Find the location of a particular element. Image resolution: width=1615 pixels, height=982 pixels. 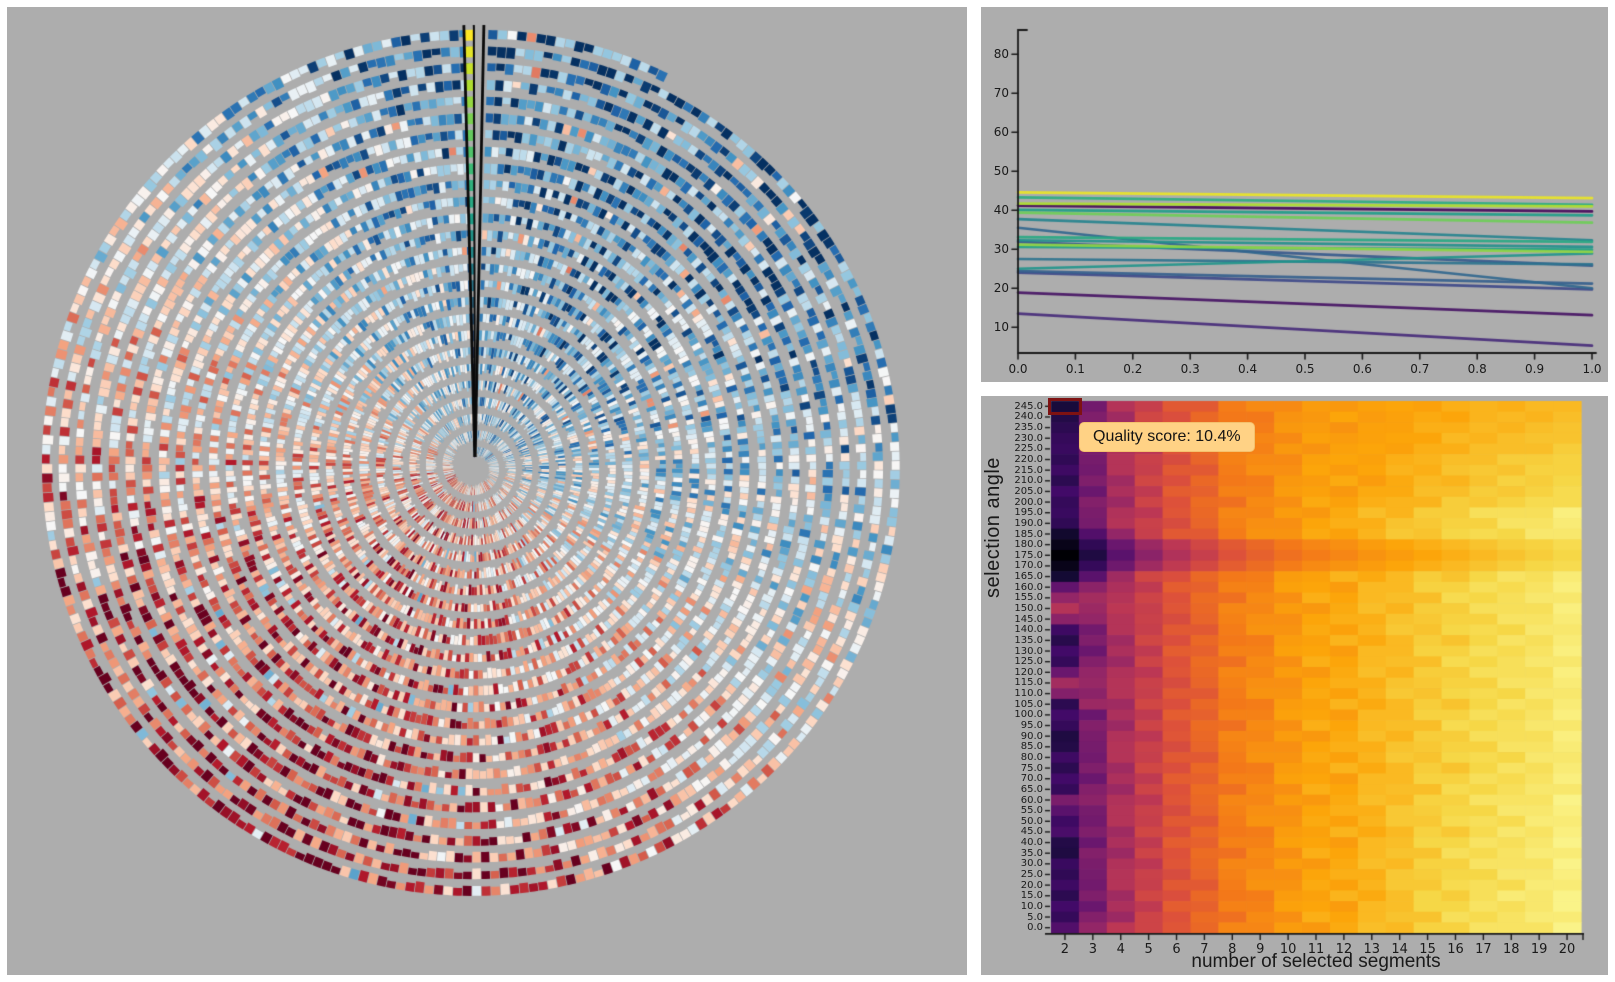

heatmap-y-tick-label: 70.0 is located at coordinates (1031, 779).